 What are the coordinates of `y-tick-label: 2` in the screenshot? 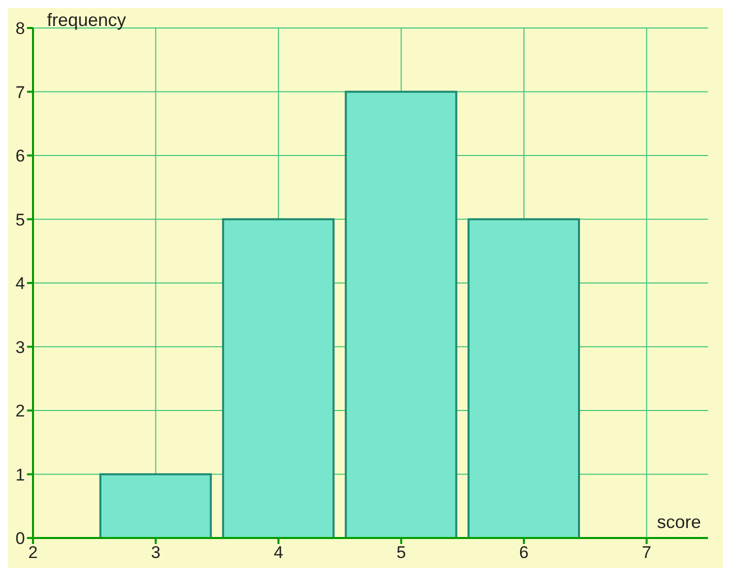 It's located at (20, 411).